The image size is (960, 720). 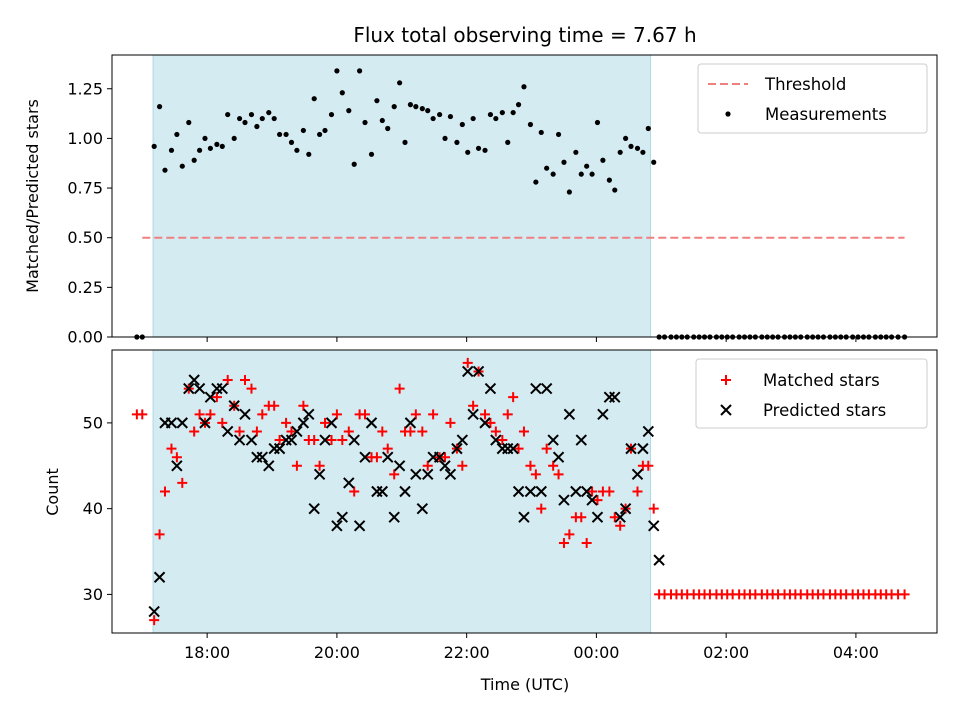 What do you see at coordinates (726, 410) in the screenshot?
I see `predicted-stars-legend-swatch` at bounding box center [726, 410].